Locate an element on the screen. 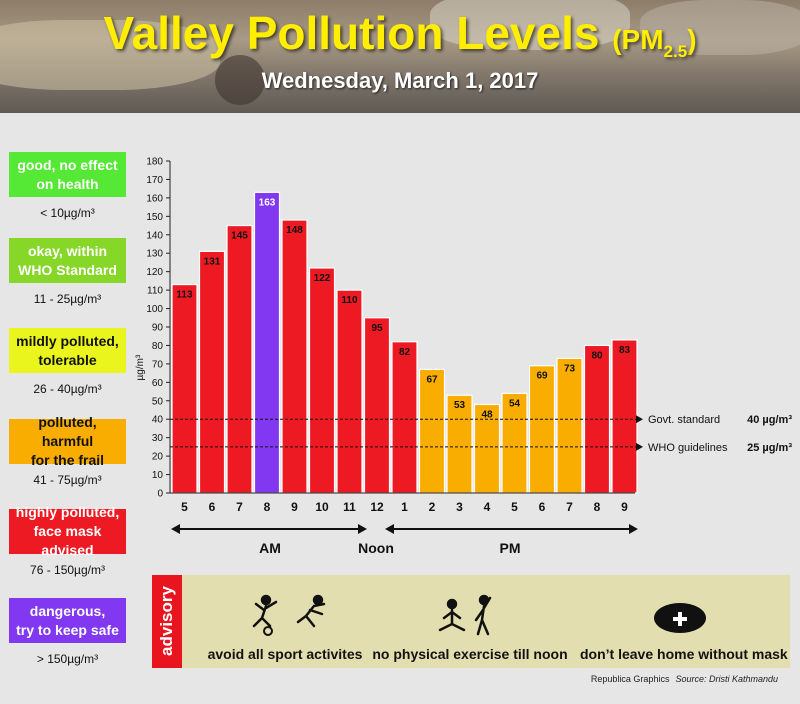  advisory-item-mask: don’t leave home without mask is located at coordinates (684, 654).